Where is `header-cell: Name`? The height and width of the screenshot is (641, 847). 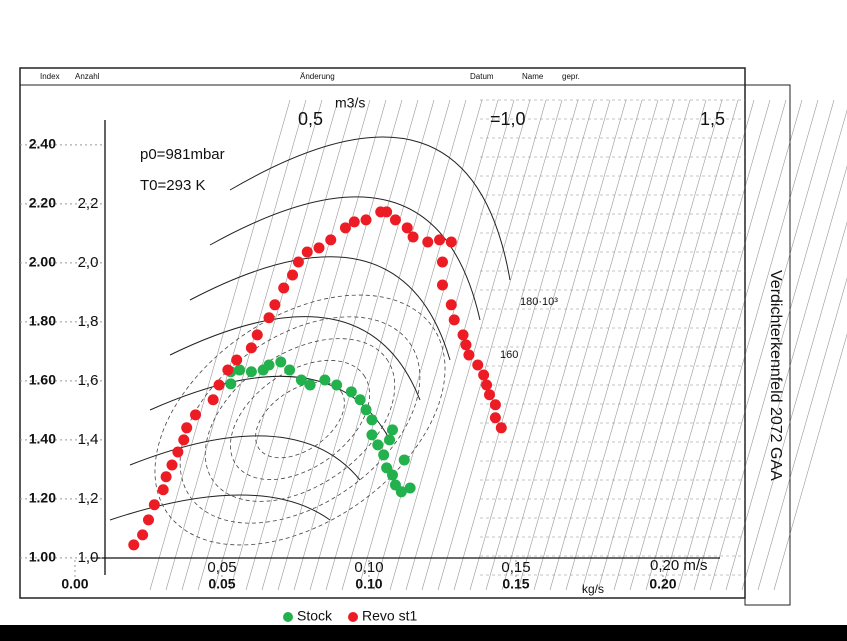
header-cell: Name is located at coordinates (533, 76).